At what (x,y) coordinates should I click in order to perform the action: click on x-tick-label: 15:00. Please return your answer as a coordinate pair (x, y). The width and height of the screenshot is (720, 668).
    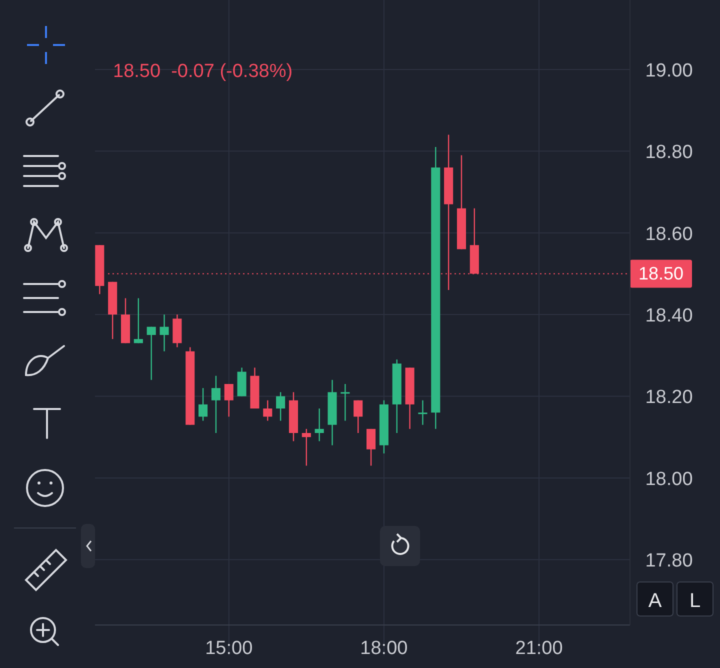
    Looking at the image, I should click on (229, 648).